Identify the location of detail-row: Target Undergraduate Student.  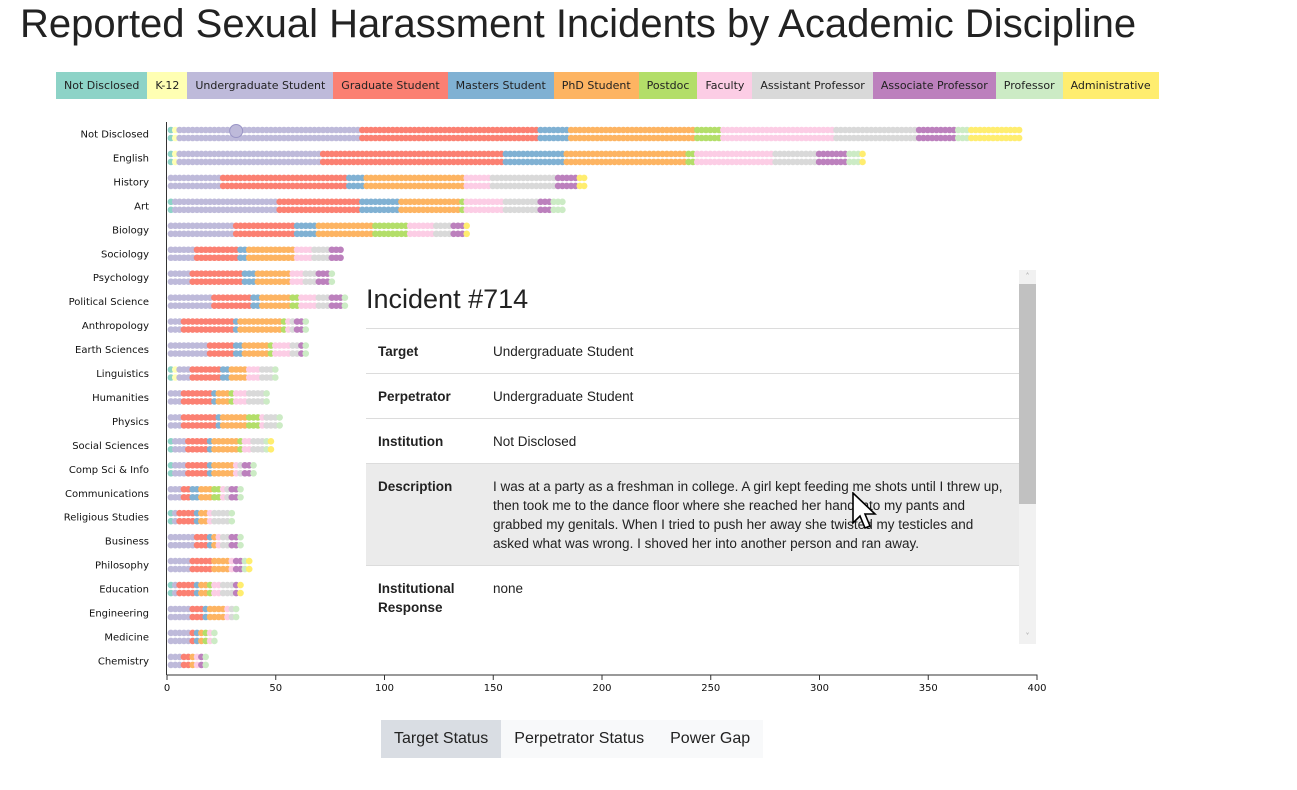
(692, 351).